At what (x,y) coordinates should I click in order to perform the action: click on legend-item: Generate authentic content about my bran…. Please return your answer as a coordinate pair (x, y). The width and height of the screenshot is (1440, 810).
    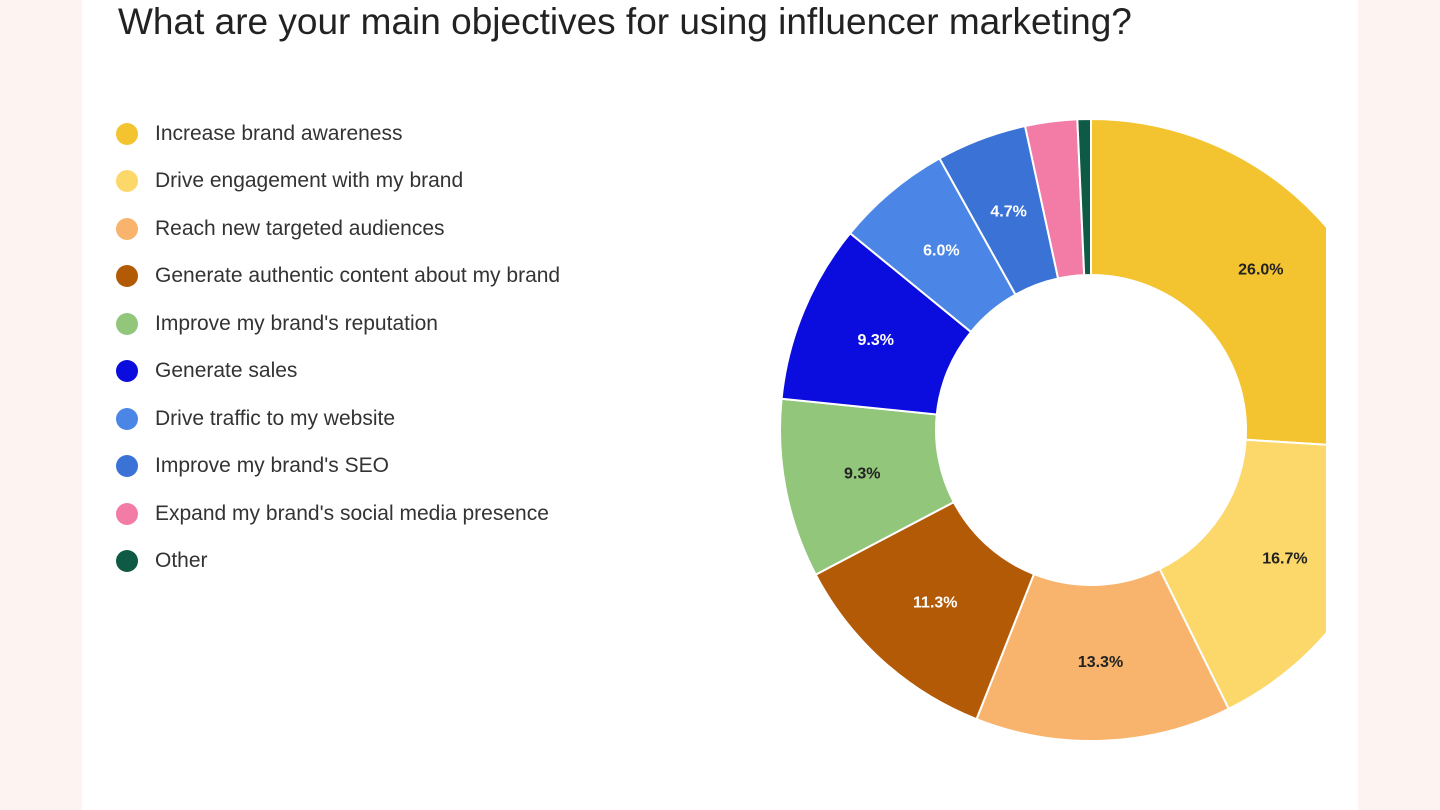
    Looking at the image, I should click on (338, 277).